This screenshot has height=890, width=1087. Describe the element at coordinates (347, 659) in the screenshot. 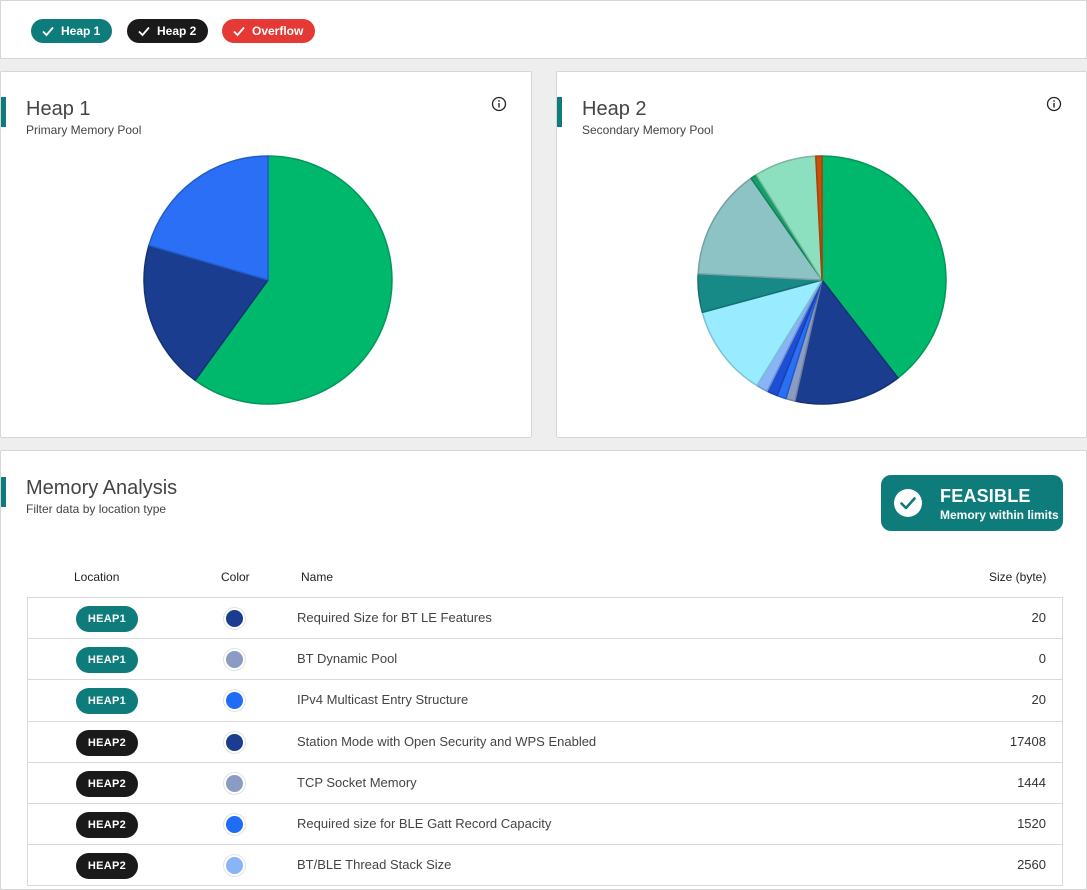

I see `row-name: BT Dynamic Pool` at that location.